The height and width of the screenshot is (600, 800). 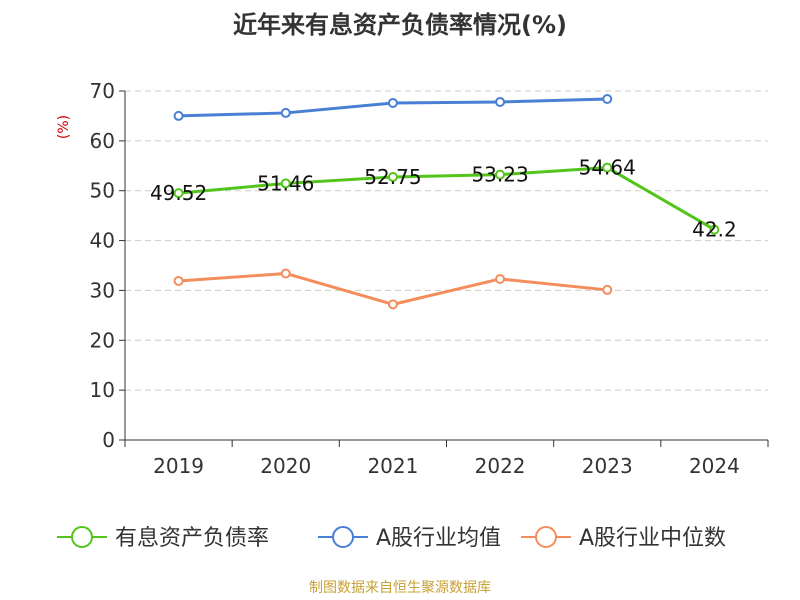 I want to click on y-axis-label: (%), so click(x=64, y=127).